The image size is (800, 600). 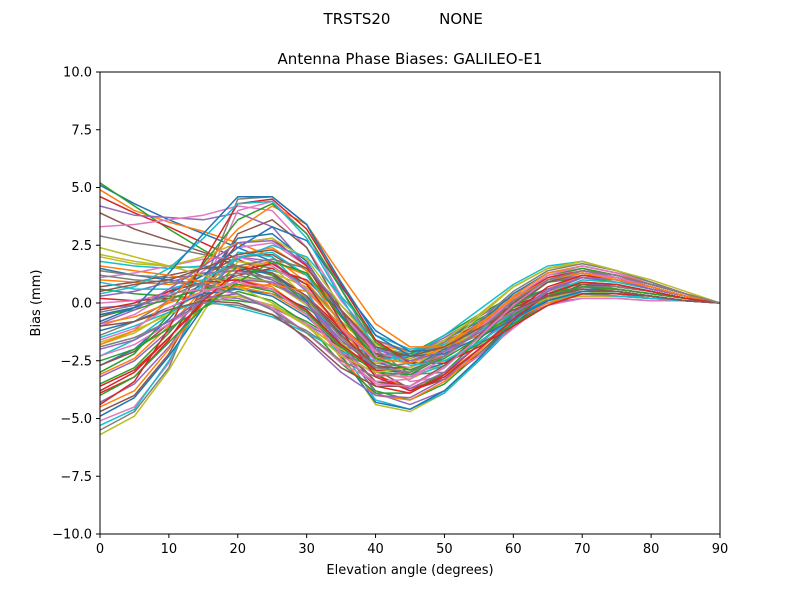 I want to click on y-tick-label: 5.0, so click(x=81, y=188).